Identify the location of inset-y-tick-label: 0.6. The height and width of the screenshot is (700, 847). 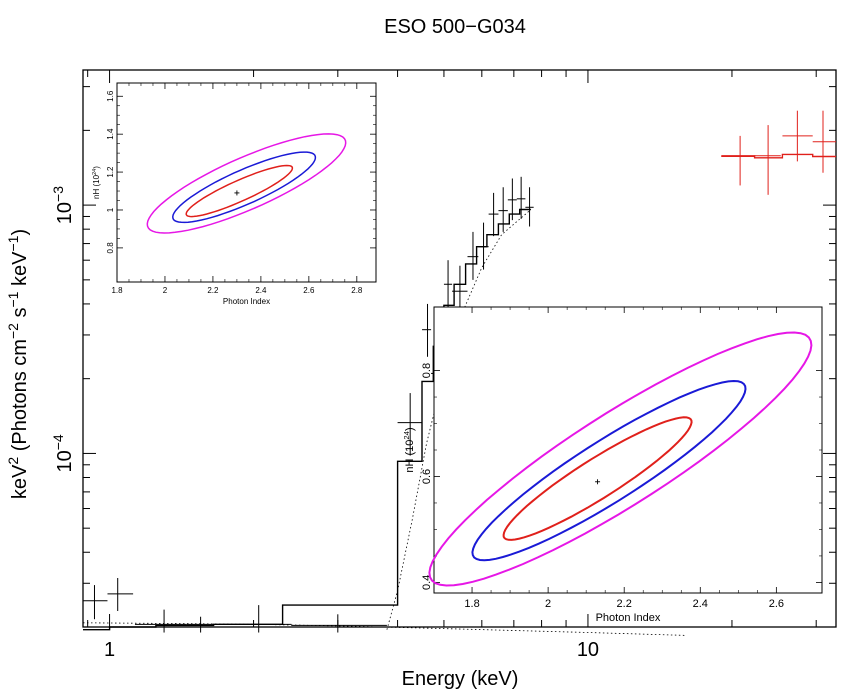
(427, 476).